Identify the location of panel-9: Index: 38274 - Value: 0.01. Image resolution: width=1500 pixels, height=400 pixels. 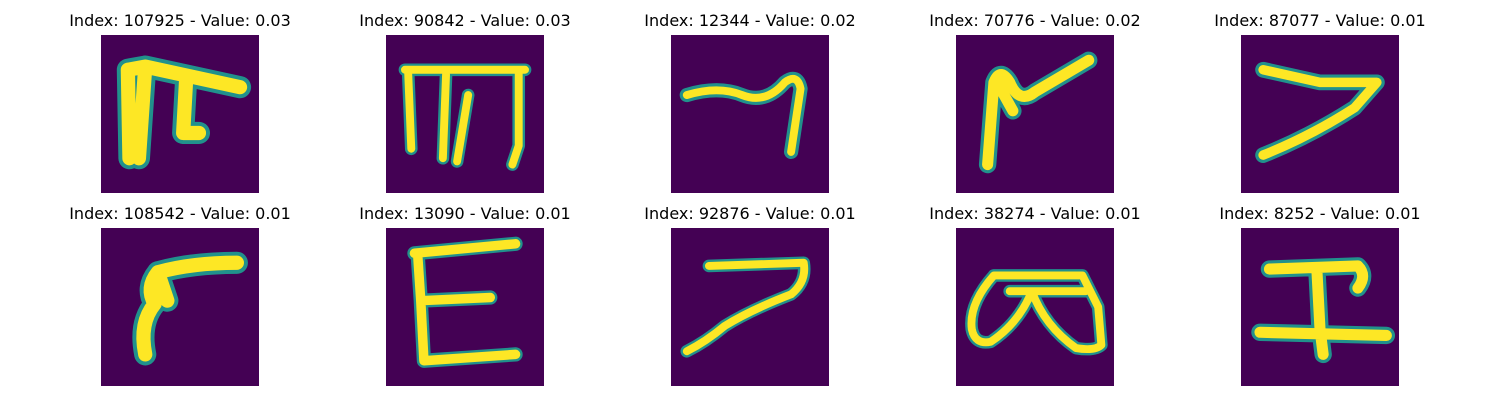
(1035, 295).